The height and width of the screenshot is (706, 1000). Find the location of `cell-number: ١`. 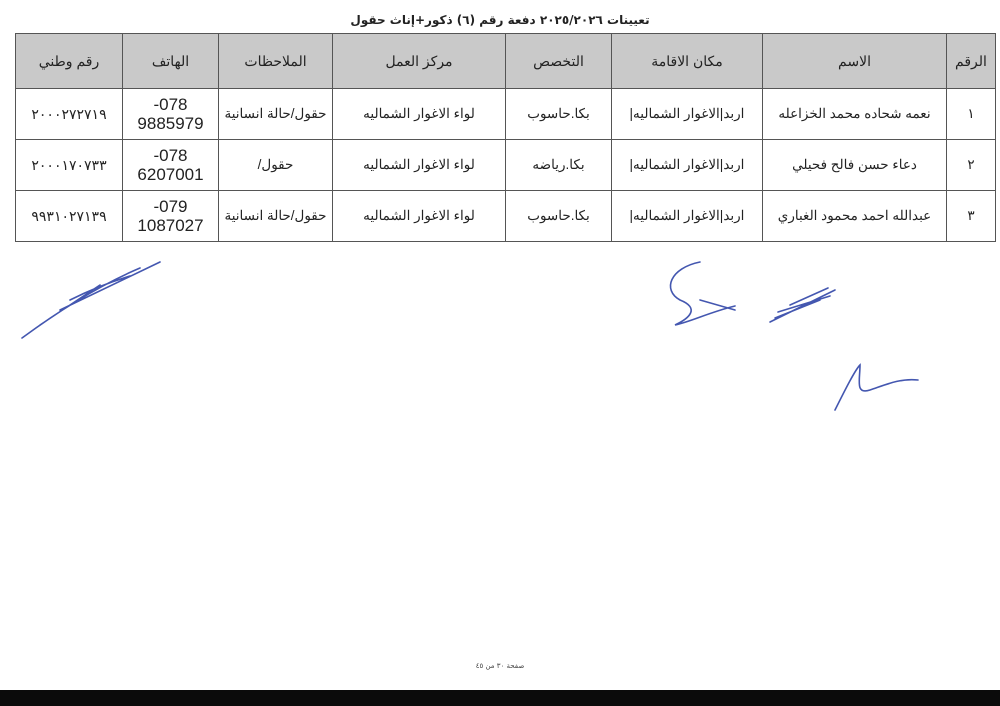

cell-number: ١ is located at coordinates (971, 114).